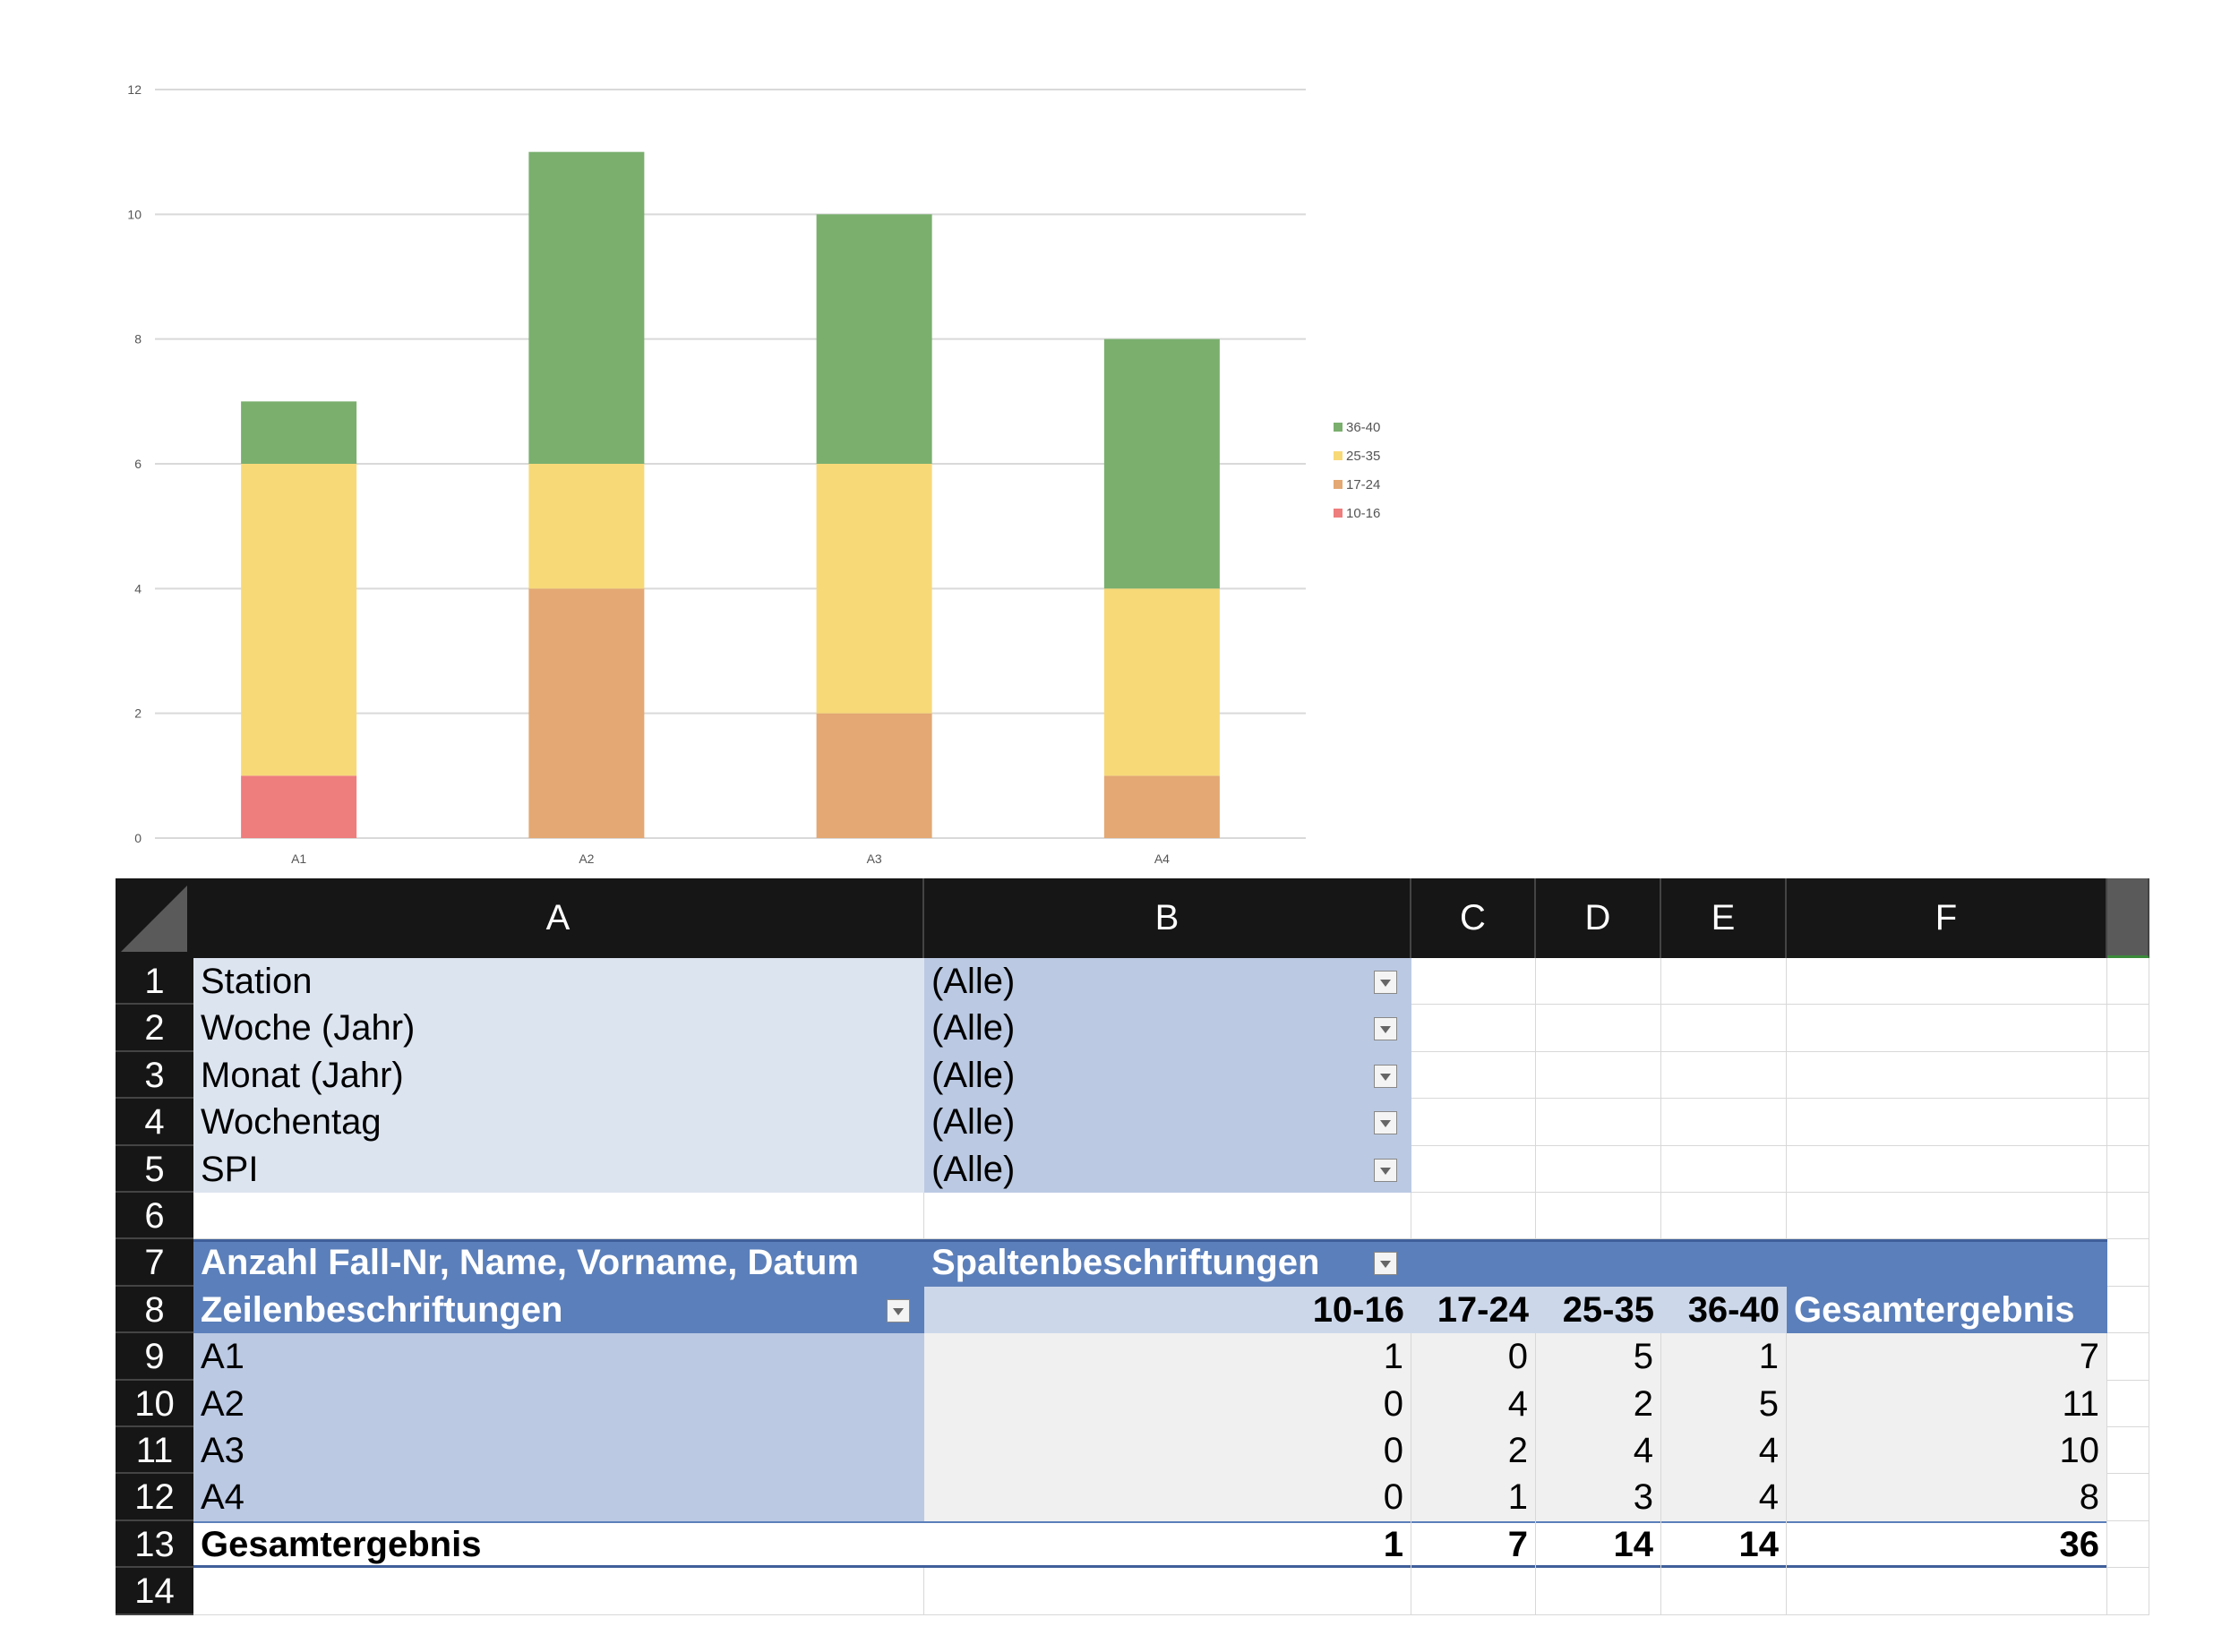 The width and height of the screenshot is (2239, 1652). Describe the element at coordinates (154, 1544) in the screenshot. I see `row-header-13: 13` at that location.